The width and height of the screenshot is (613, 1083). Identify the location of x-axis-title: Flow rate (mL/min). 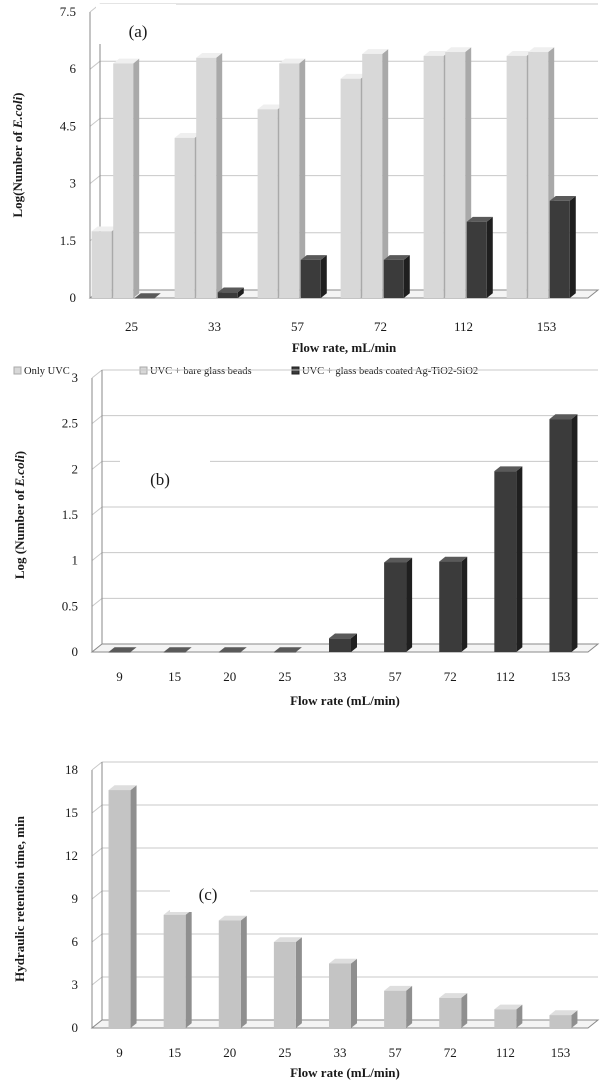
(345, 1072).